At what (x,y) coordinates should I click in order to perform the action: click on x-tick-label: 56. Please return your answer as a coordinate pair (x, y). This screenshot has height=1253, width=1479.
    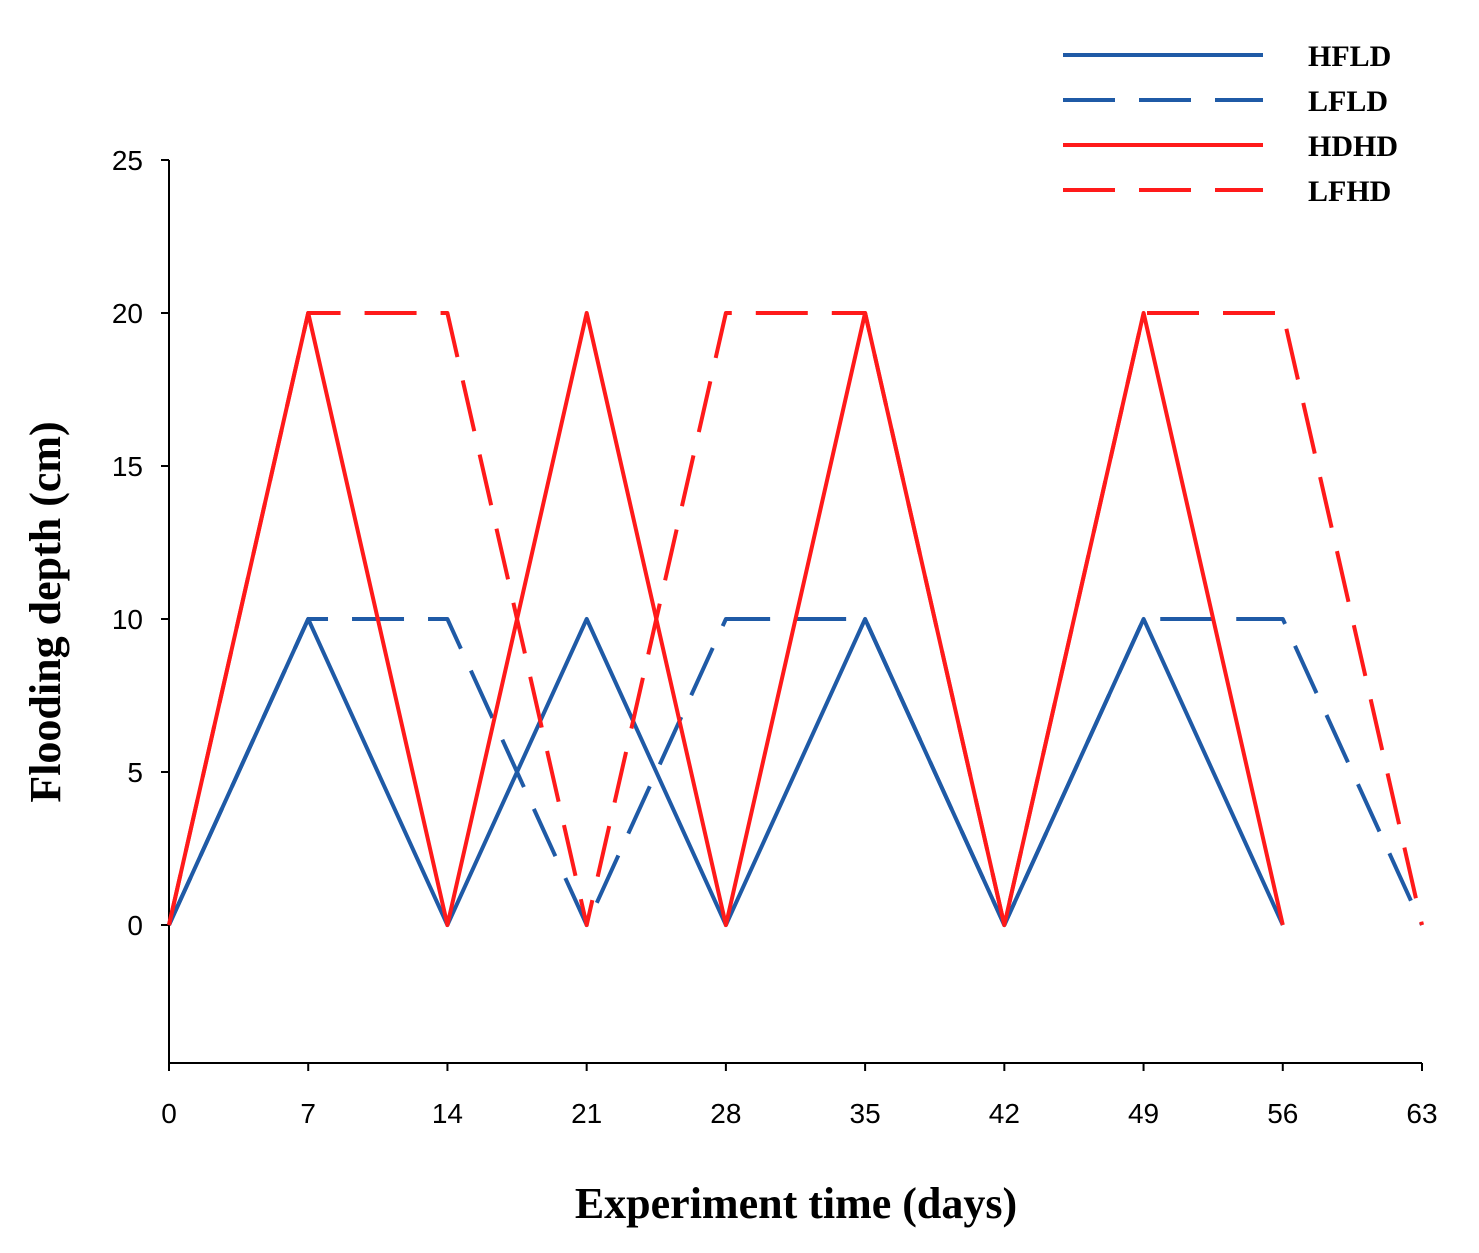
    Looking at the image, I should click on (1282, 1113).